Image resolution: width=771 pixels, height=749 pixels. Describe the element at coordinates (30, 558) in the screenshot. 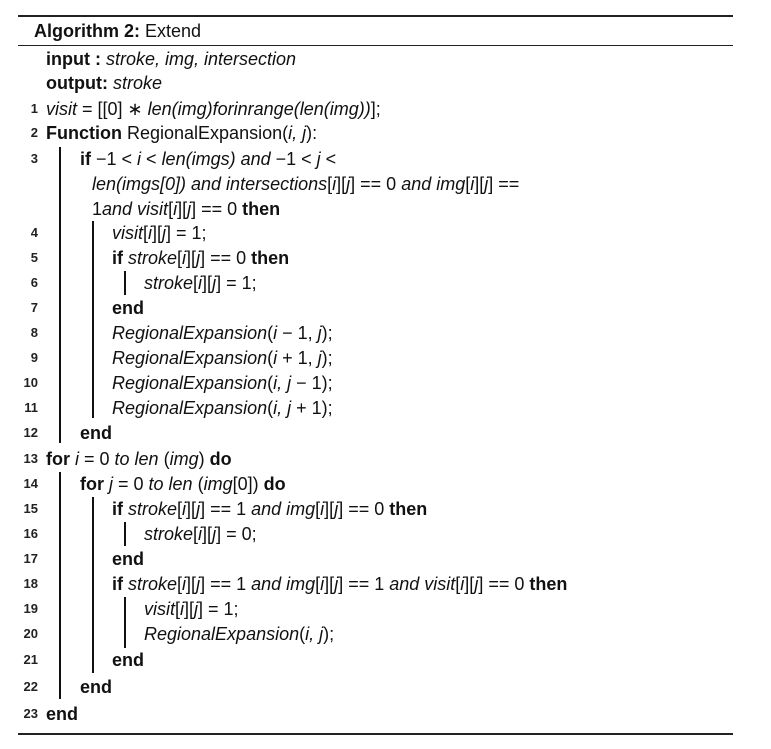

I see `line-number: 17` at that location.